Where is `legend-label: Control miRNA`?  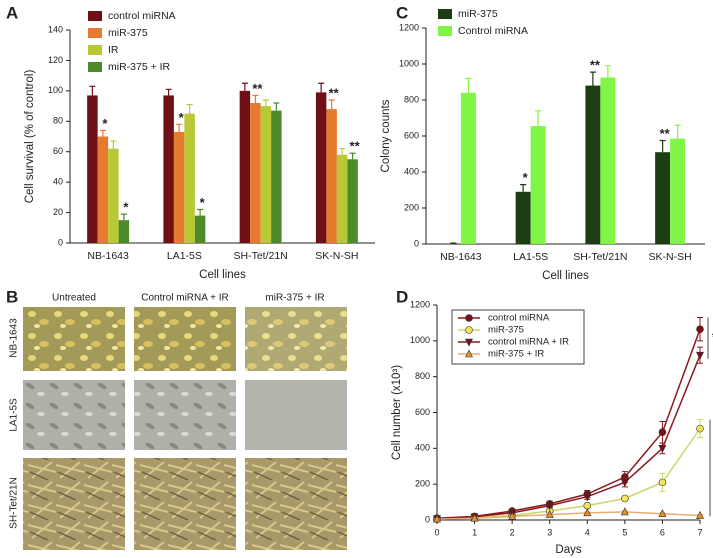 legend-label: Control miRNA is located at coordinates (493, 31).